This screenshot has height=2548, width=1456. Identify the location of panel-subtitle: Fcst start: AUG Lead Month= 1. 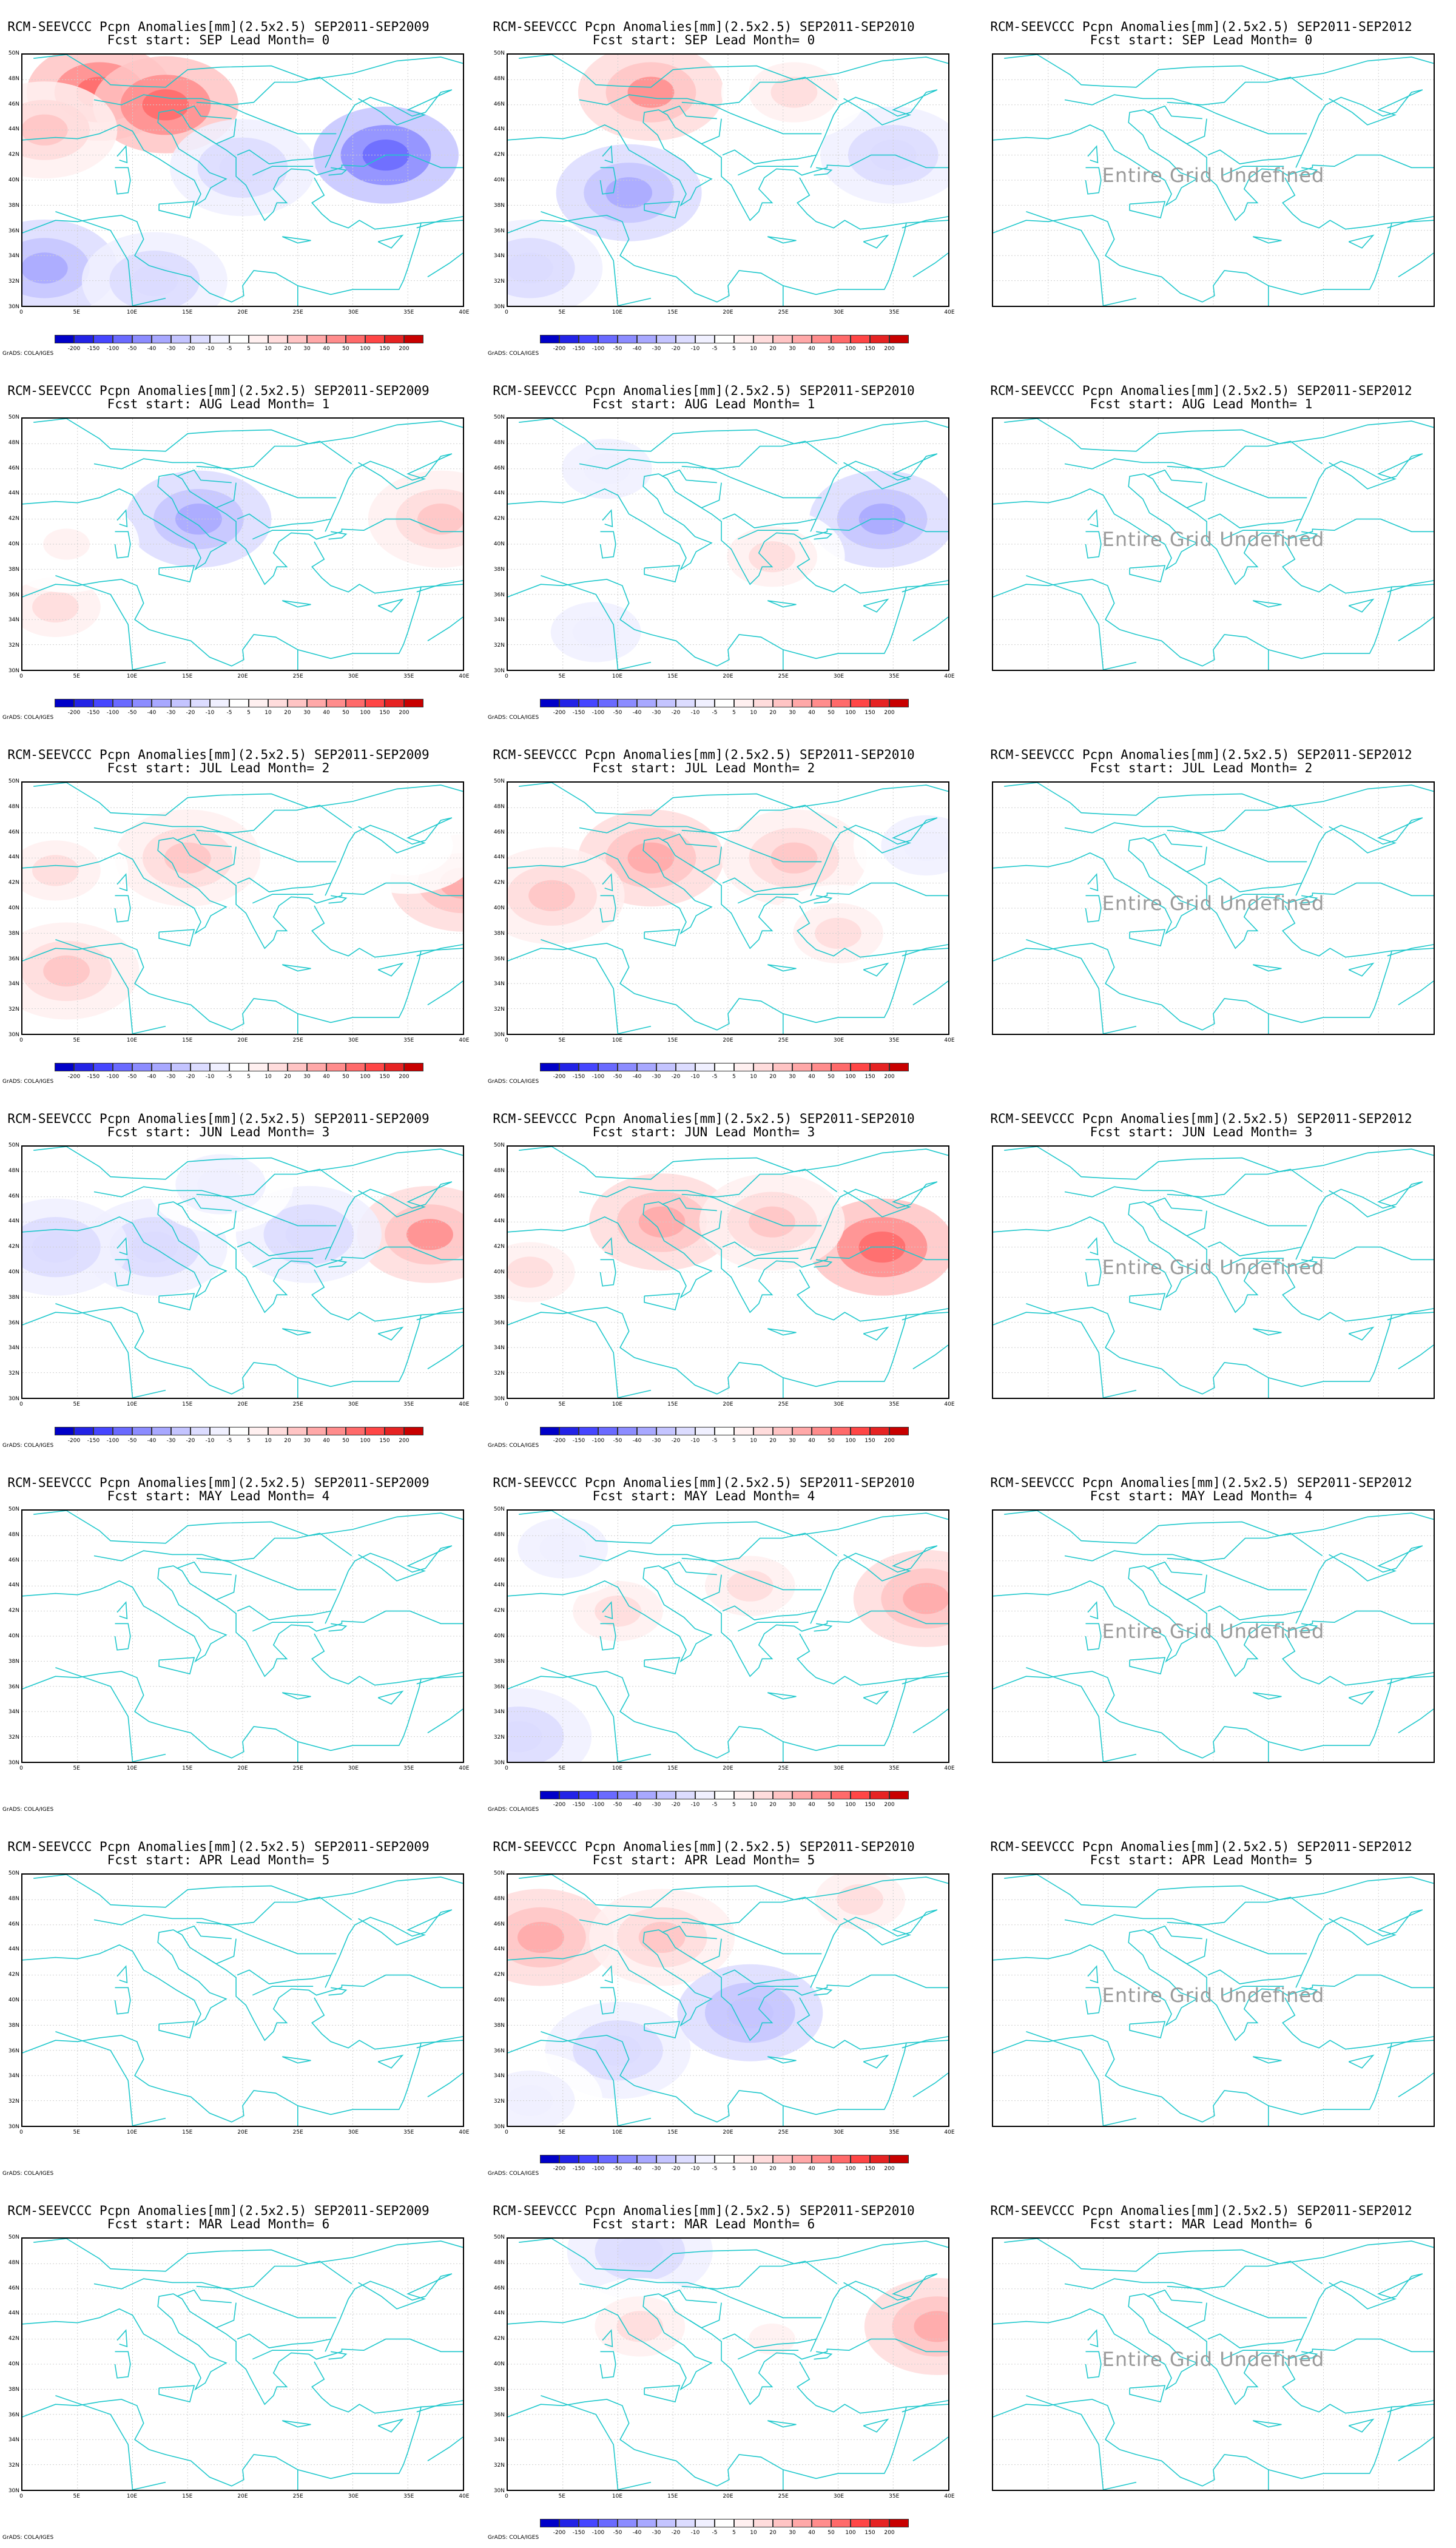
(703, 404).